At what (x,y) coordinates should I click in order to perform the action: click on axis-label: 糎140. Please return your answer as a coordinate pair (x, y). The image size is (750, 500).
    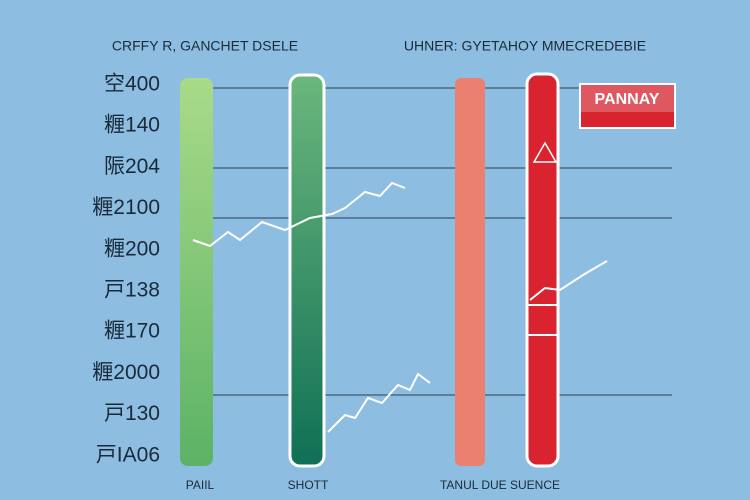
    Looking at the image, I should click on (132, 125).